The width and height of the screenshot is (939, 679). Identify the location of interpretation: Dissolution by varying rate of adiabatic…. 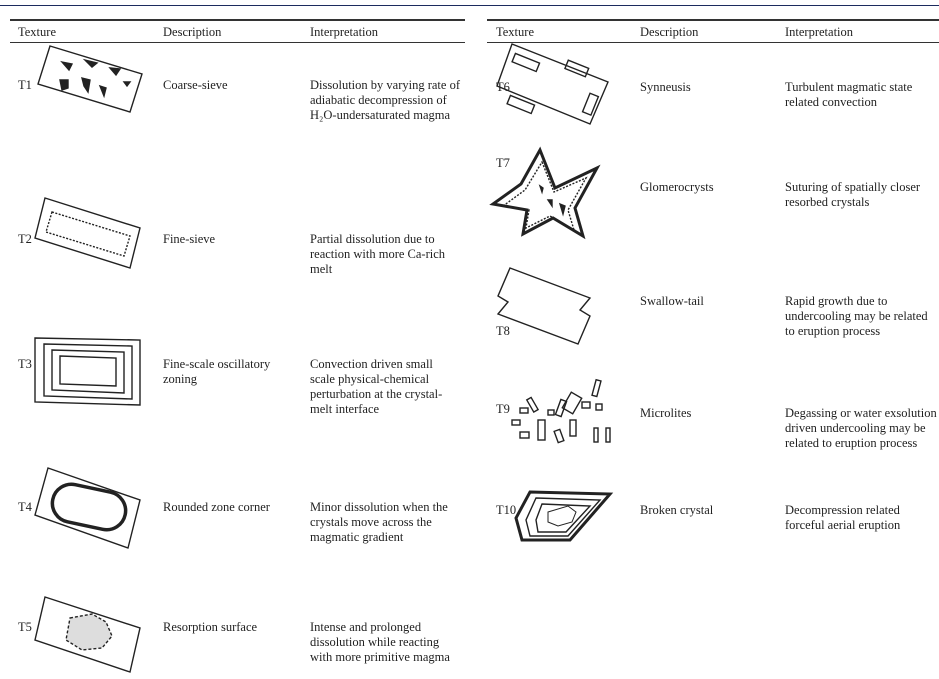
(385, 100).